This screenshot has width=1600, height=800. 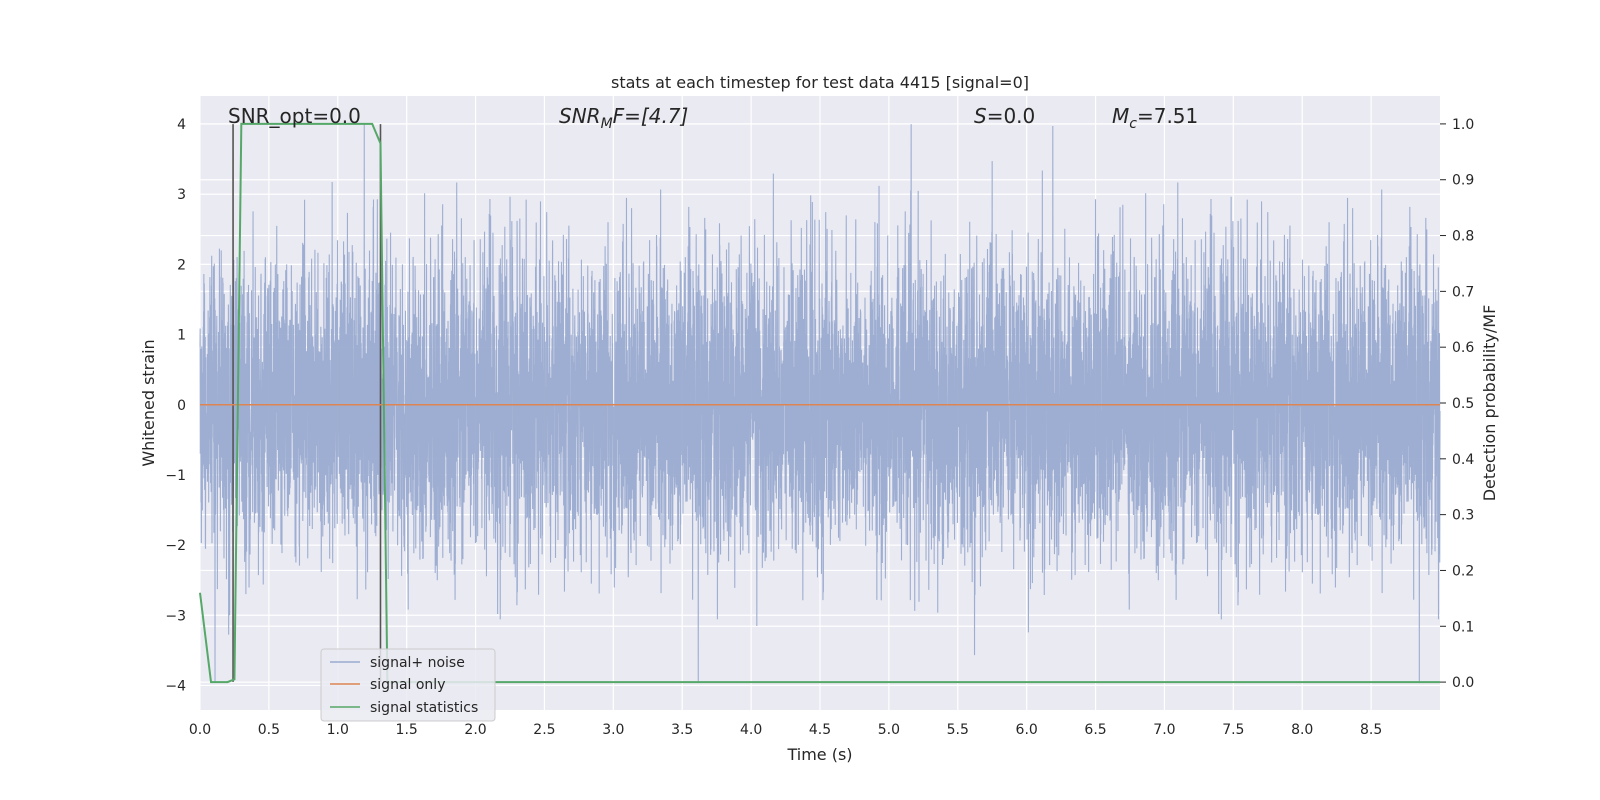 What do you see at coordinates (175, 546) in the screenshot?
I see `y-left-tick-label: −2` at bounding box center [175, 546].